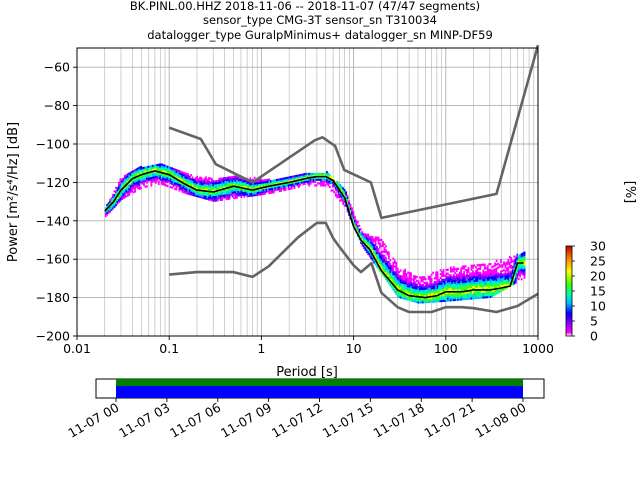 Image resolution: width=640 pixels, height=480 pixels. I want to click on x-axis-ticks: 0.01 0.1 1 10 100 1000, so click(308, 346).